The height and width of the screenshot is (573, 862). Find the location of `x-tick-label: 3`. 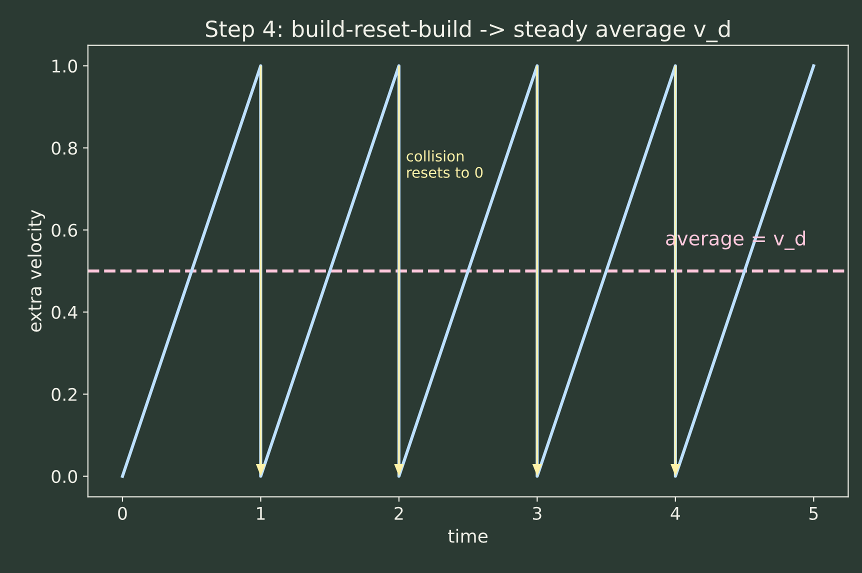

x-tick-label: 3 is located at coordinates (537, 513).